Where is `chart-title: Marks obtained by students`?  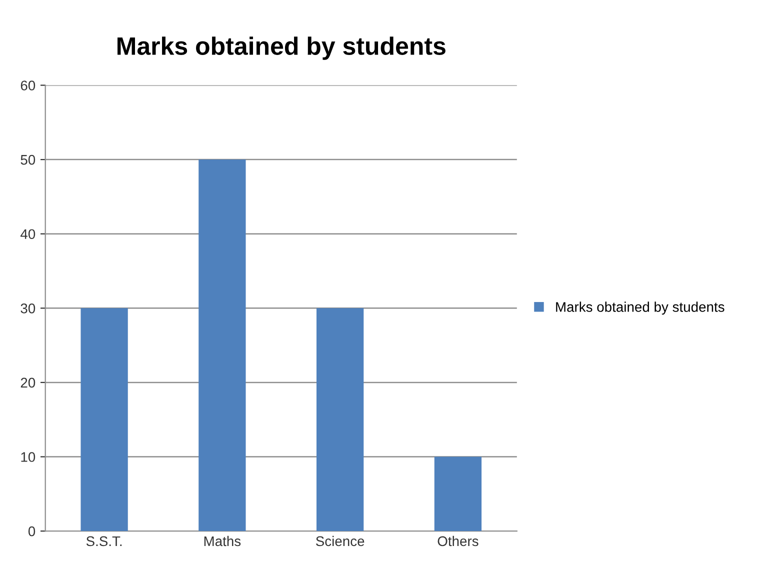
chart-title: Marks obtained by students is located at coordinates (282, 48).